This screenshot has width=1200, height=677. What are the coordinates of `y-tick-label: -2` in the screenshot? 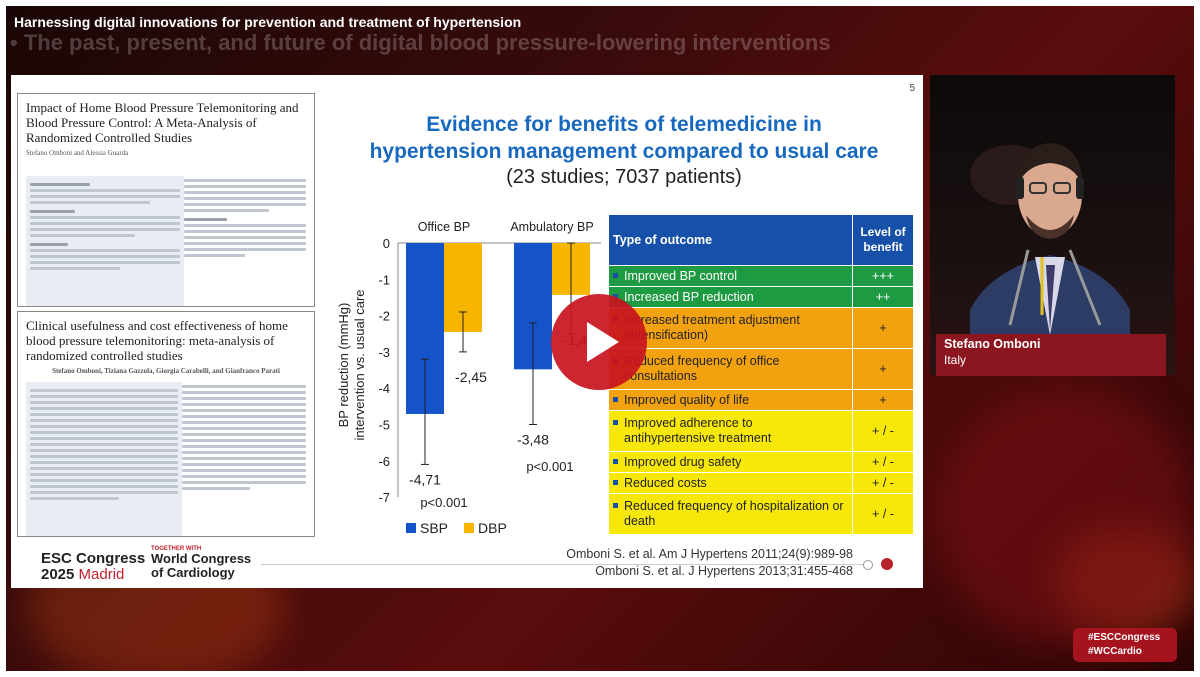 It's located at (384, 316).